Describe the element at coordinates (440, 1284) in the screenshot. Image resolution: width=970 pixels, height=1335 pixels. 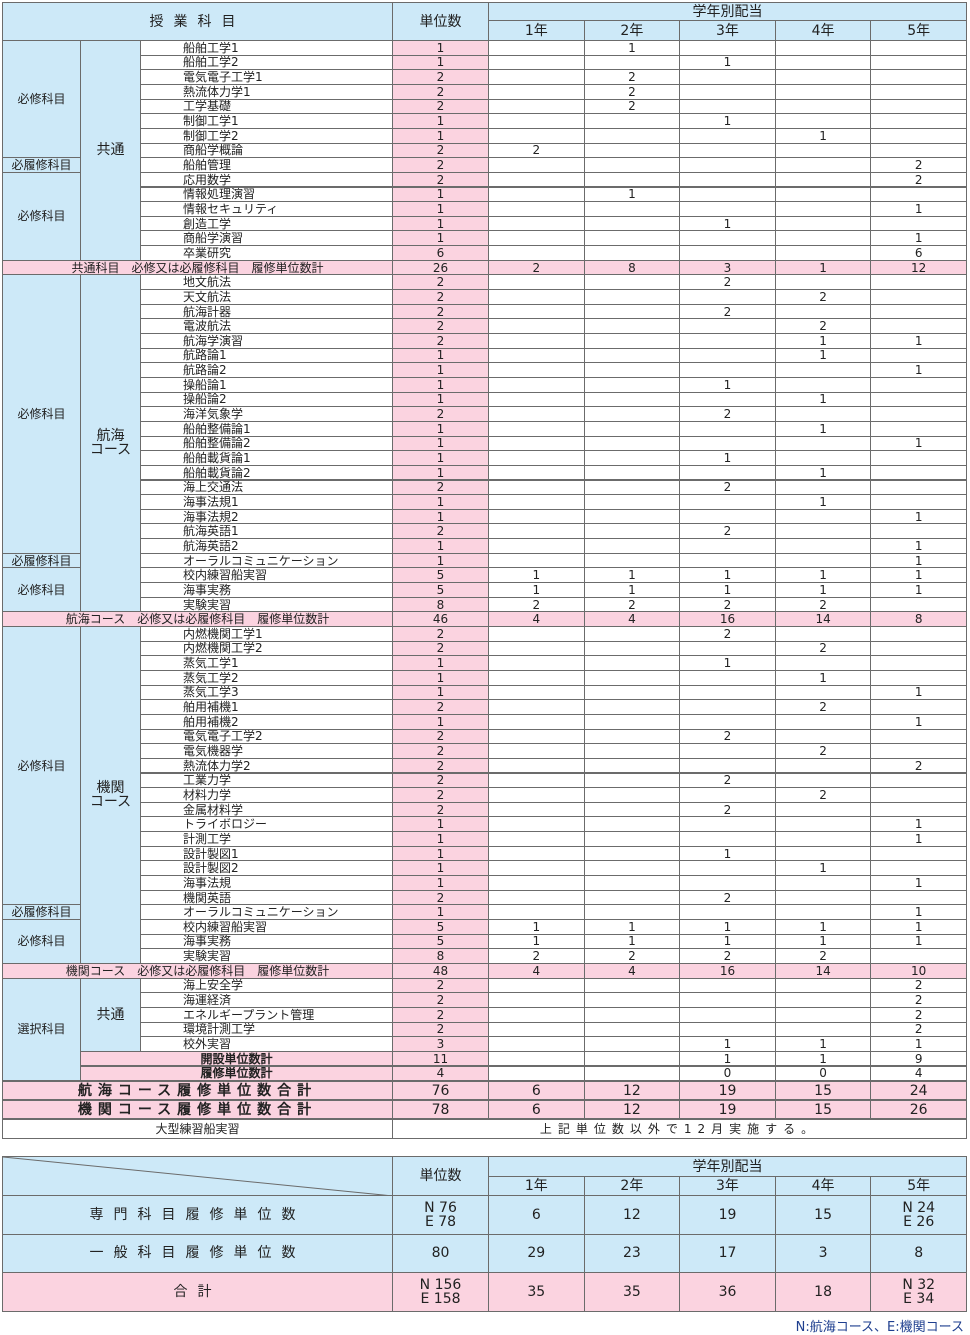
I see `cell-text: N 156` at that location.